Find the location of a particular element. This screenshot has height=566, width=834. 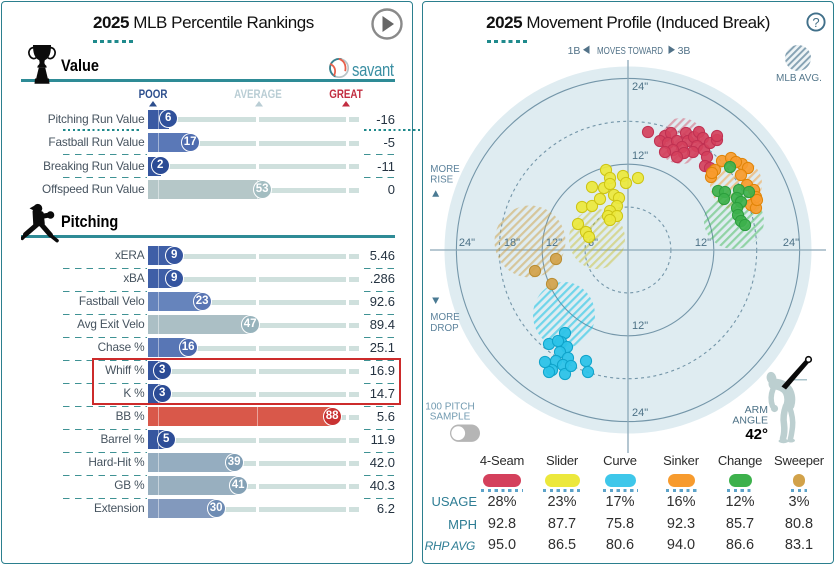

svg-text: MOVES TOWARD is located at coordinates (630, 51).